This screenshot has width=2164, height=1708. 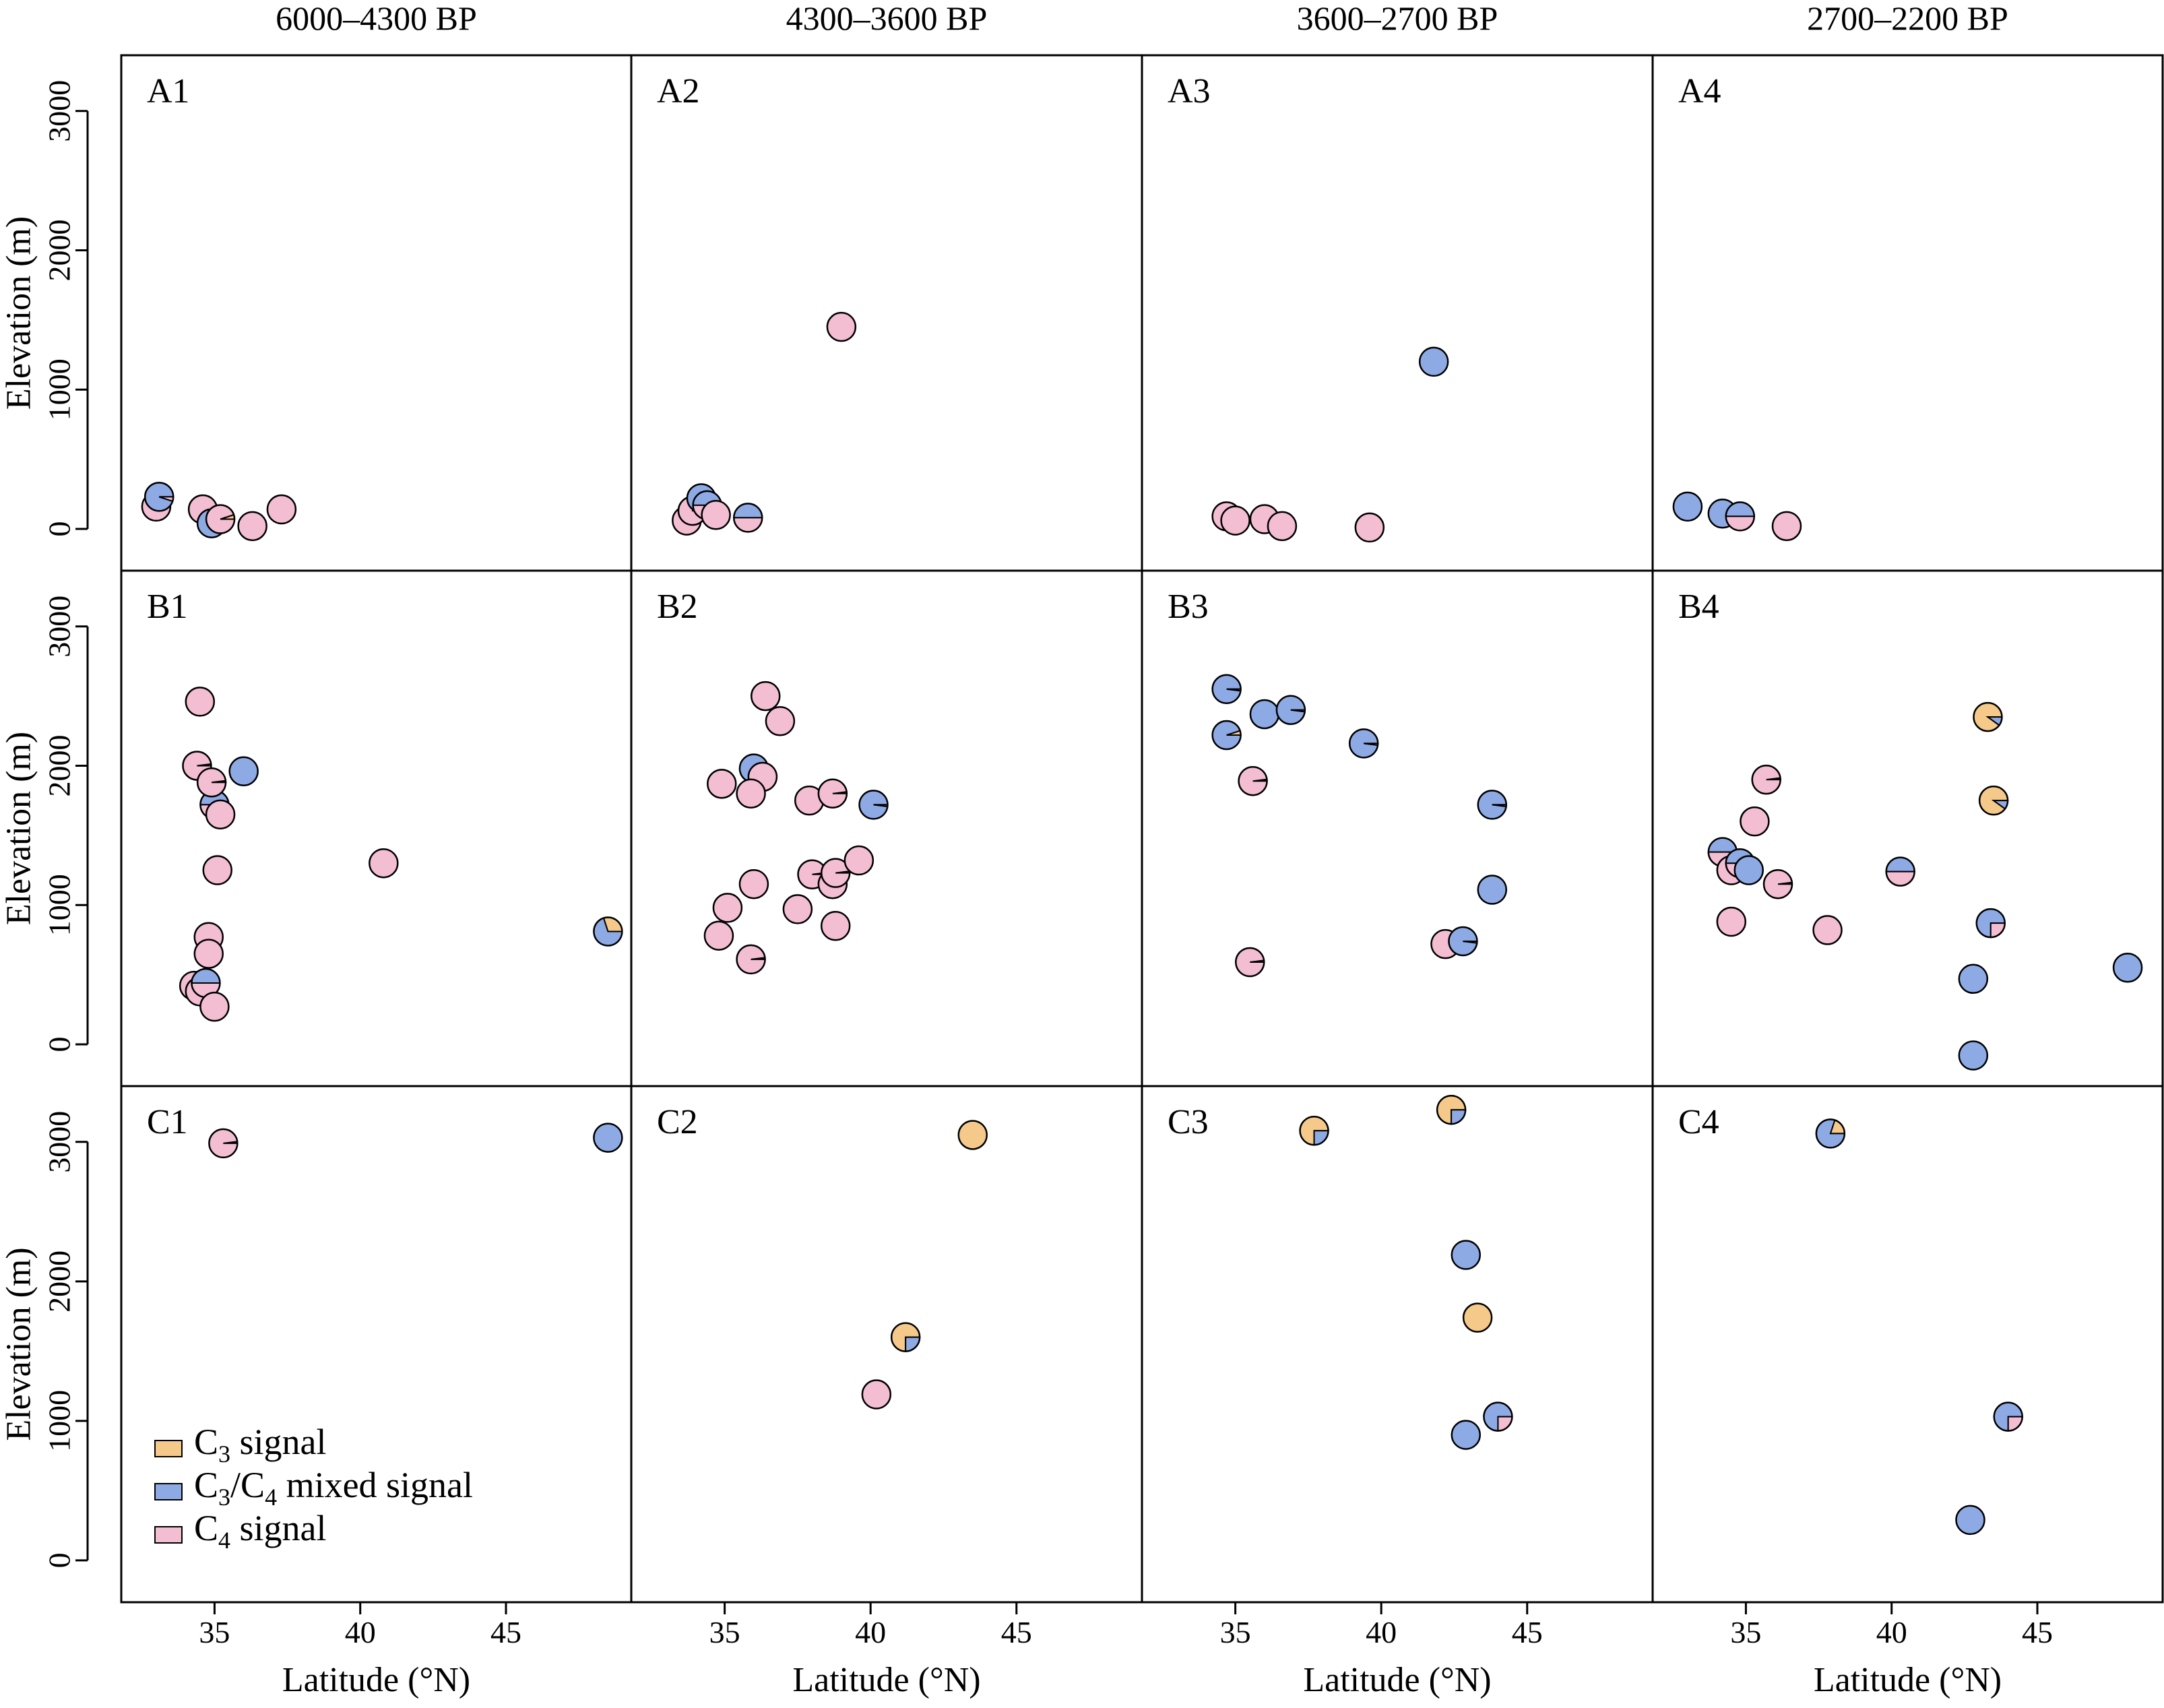 I want to click on column-title: 6000–4300 BP, so click(x=376, y=18).